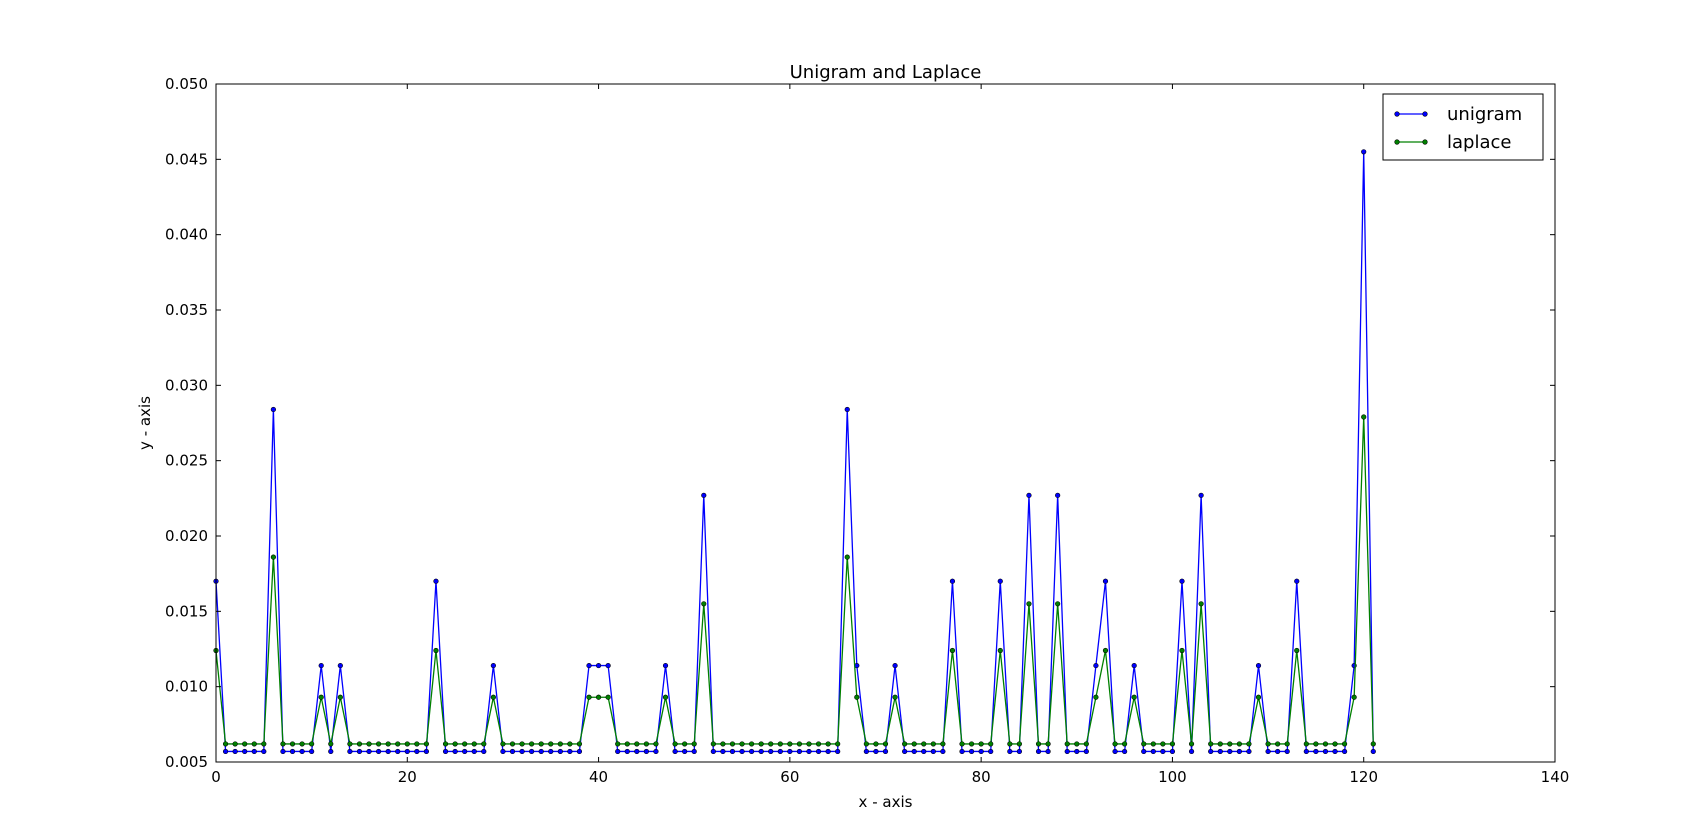  Describe the element at coordinates (407, 777) in the screenshot. I see `x-tick-label: 20` at that location.